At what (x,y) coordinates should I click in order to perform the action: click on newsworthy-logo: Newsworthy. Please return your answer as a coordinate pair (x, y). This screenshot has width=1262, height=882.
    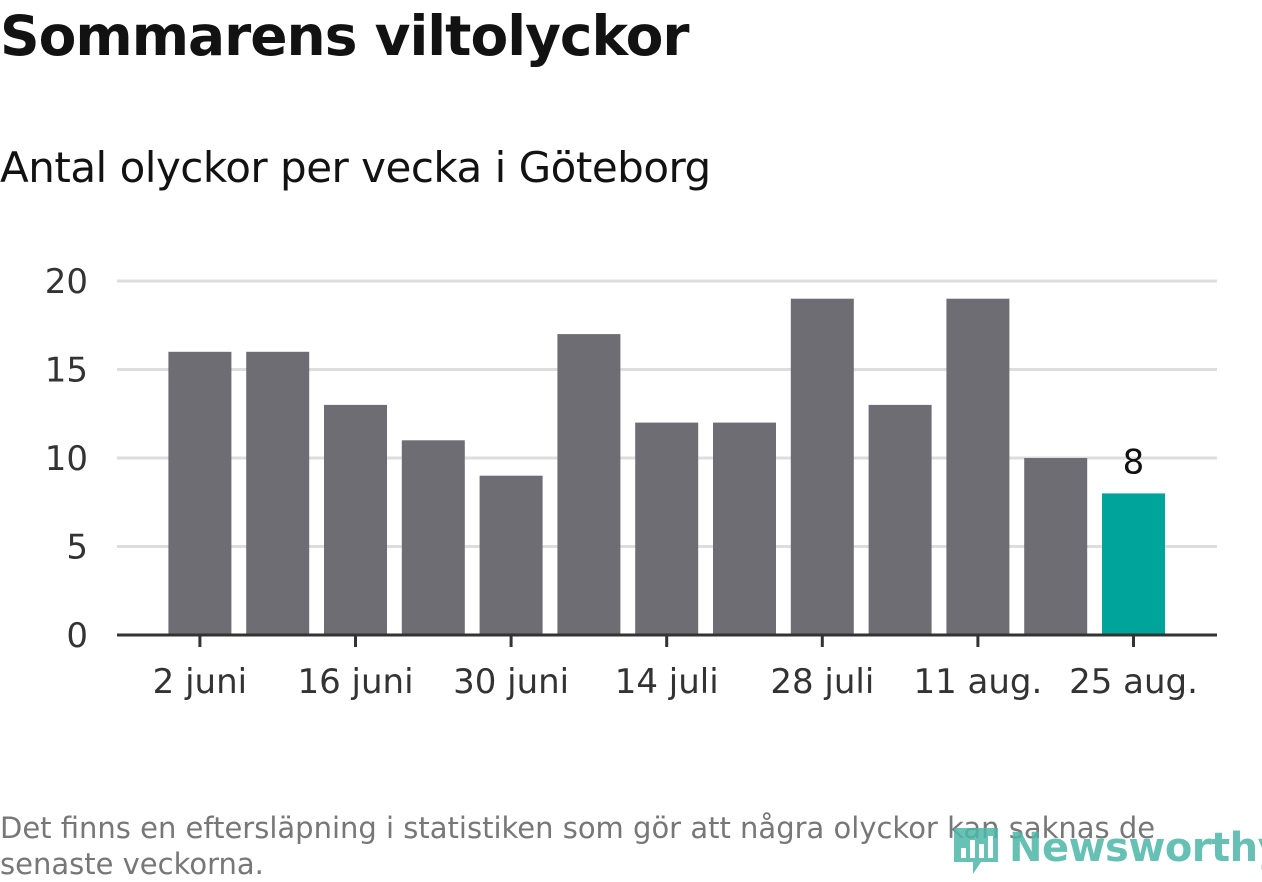
    Looking at the image, I should click on (1106, 848).